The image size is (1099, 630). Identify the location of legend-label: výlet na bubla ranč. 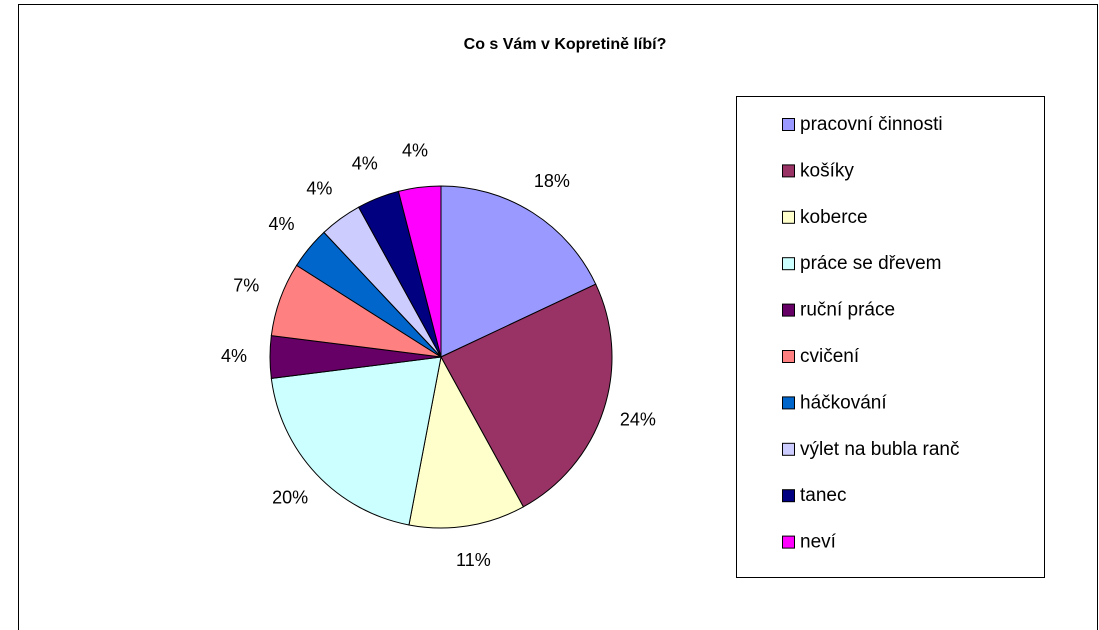
(880, 449).